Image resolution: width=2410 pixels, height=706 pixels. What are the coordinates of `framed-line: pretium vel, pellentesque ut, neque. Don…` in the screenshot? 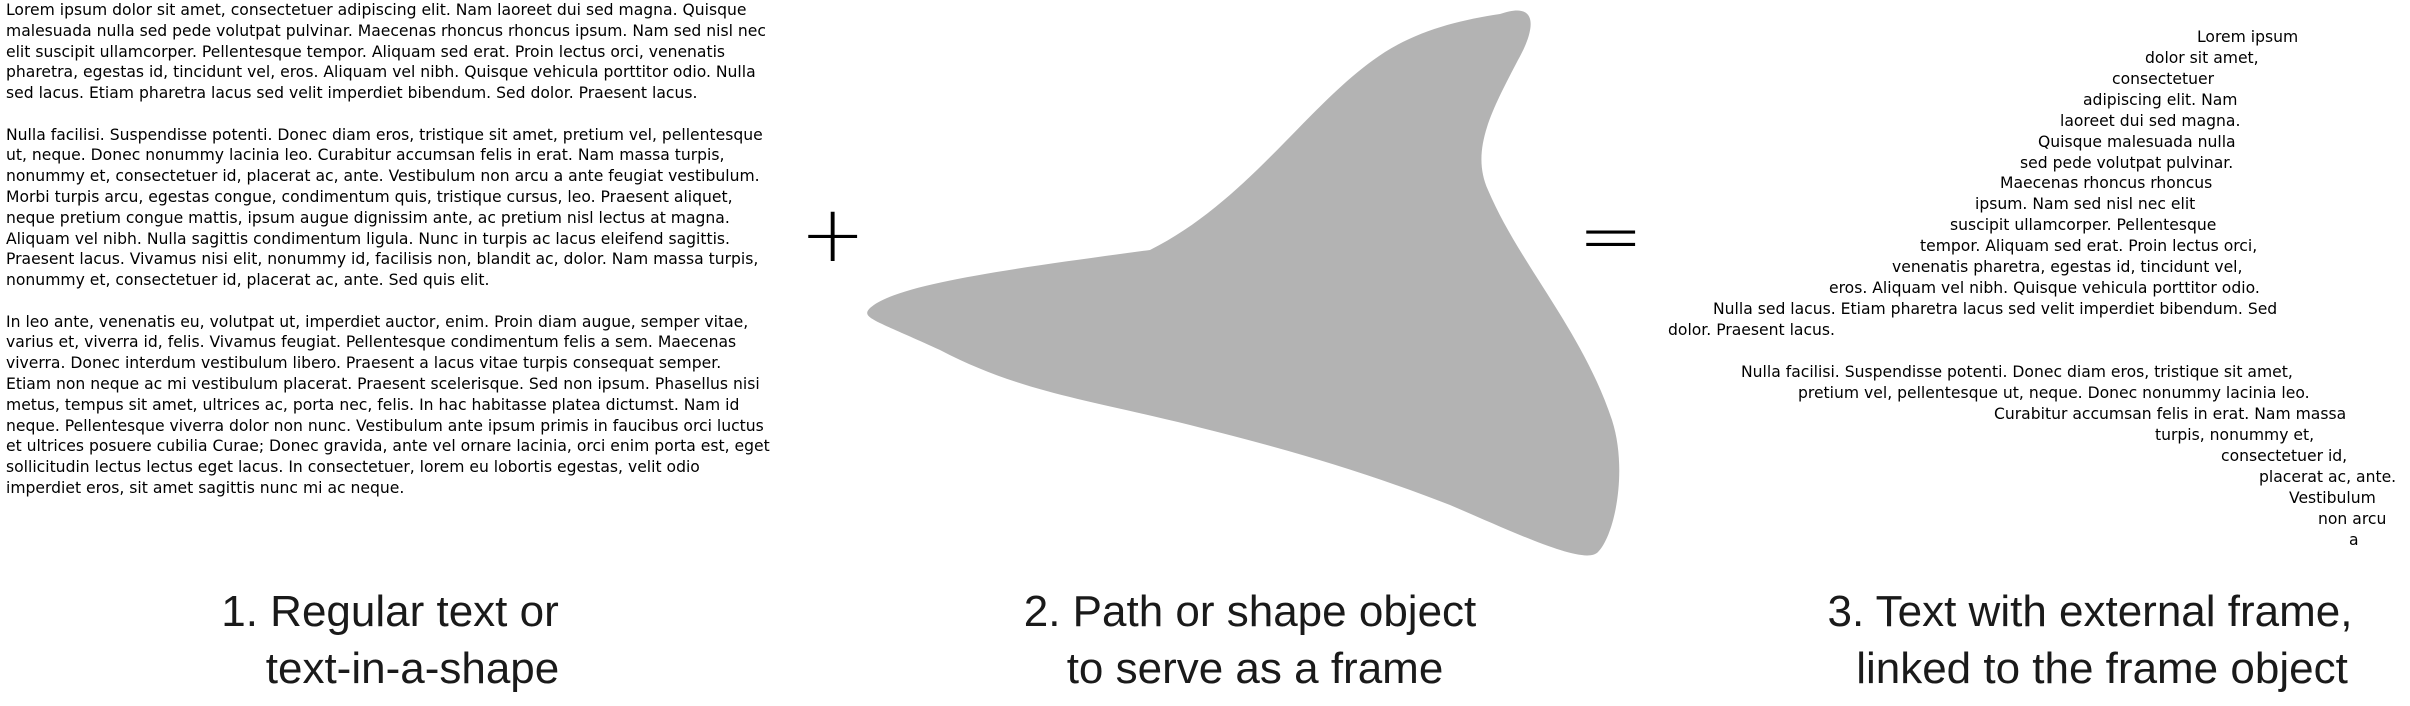 It's located at (2054, 393).